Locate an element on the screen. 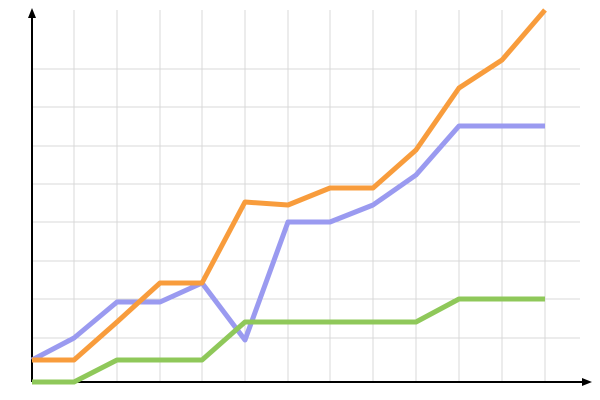 Image resolution: width=600 pixels, height=400 pixels. y-axis-arrow-icon is located at coordinates (32, 13).